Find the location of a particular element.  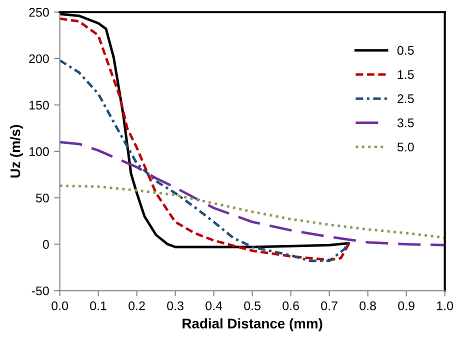

y-tick-label: 250 is located at coordinates (39, 12).